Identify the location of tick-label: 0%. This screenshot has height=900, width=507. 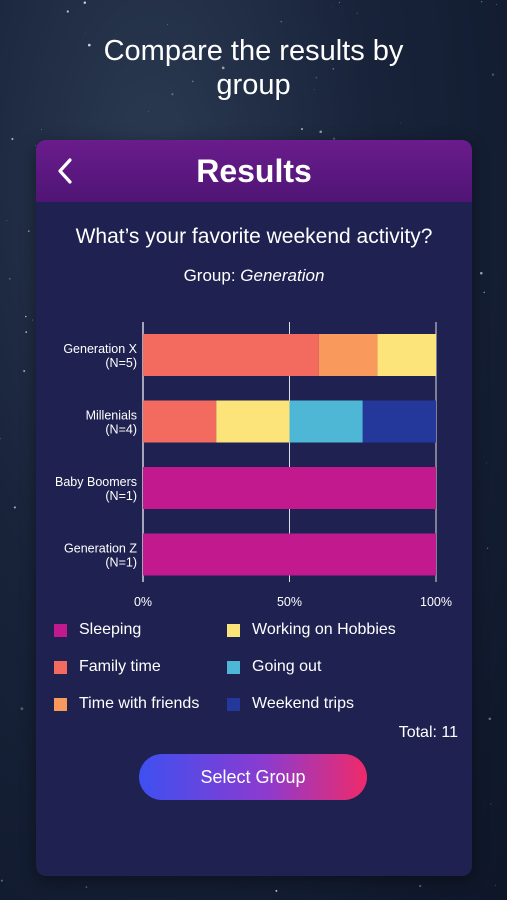
(143, 602).